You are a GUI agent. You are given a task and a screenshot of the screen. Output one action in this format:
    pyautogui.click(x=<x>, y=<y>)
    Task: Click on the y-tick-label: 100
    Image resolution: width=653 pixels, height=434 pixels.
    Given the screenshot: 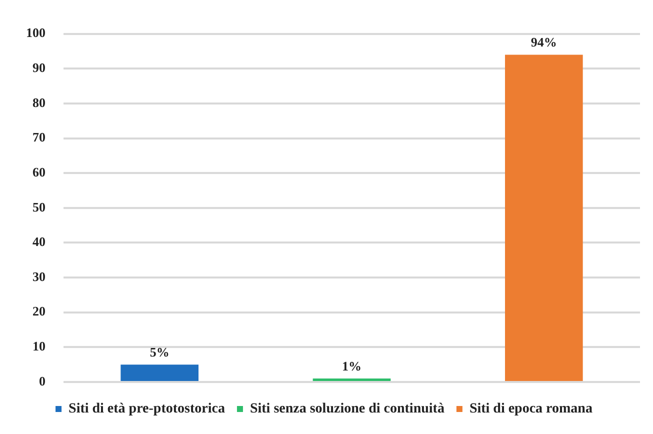 What is the action you would take?
    pyautogui.click(x=36, y=32)
    